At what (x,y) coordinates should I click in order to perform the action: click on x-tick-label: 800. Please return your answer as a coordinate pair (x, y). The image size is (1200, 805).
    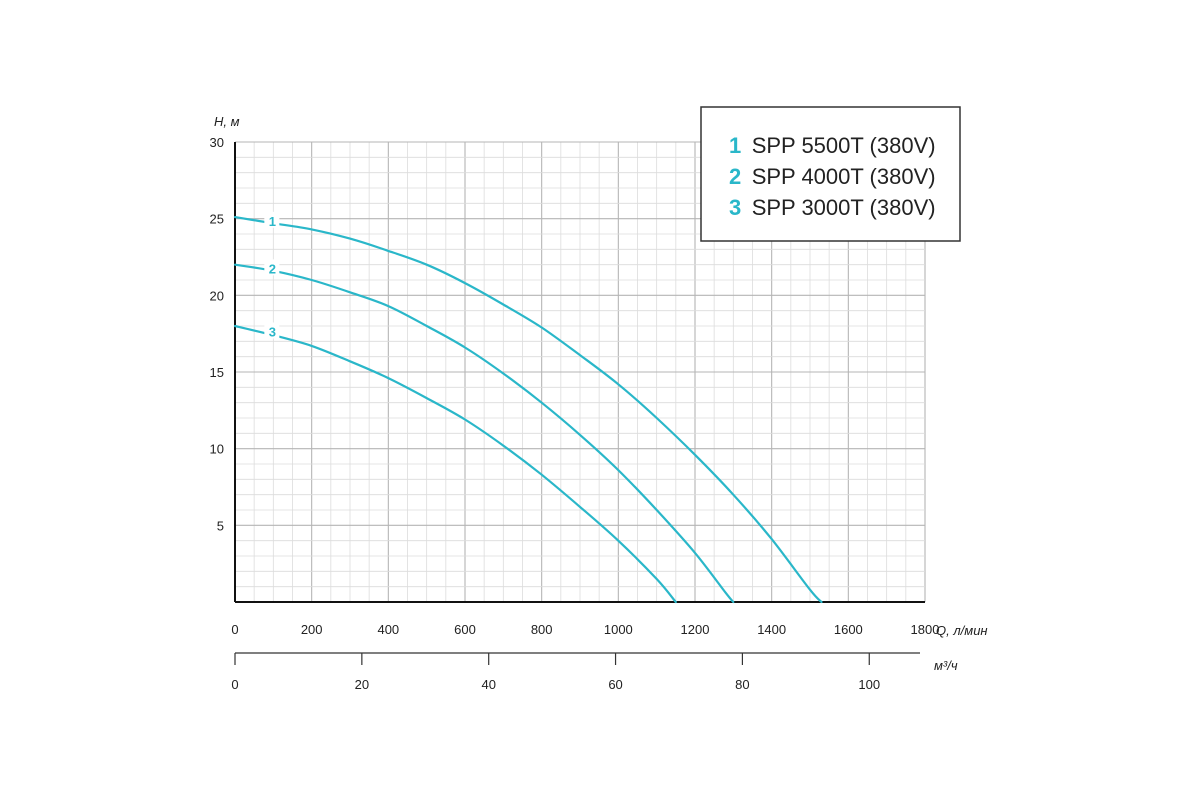
    Looking at the image, I should click on (542, 629).